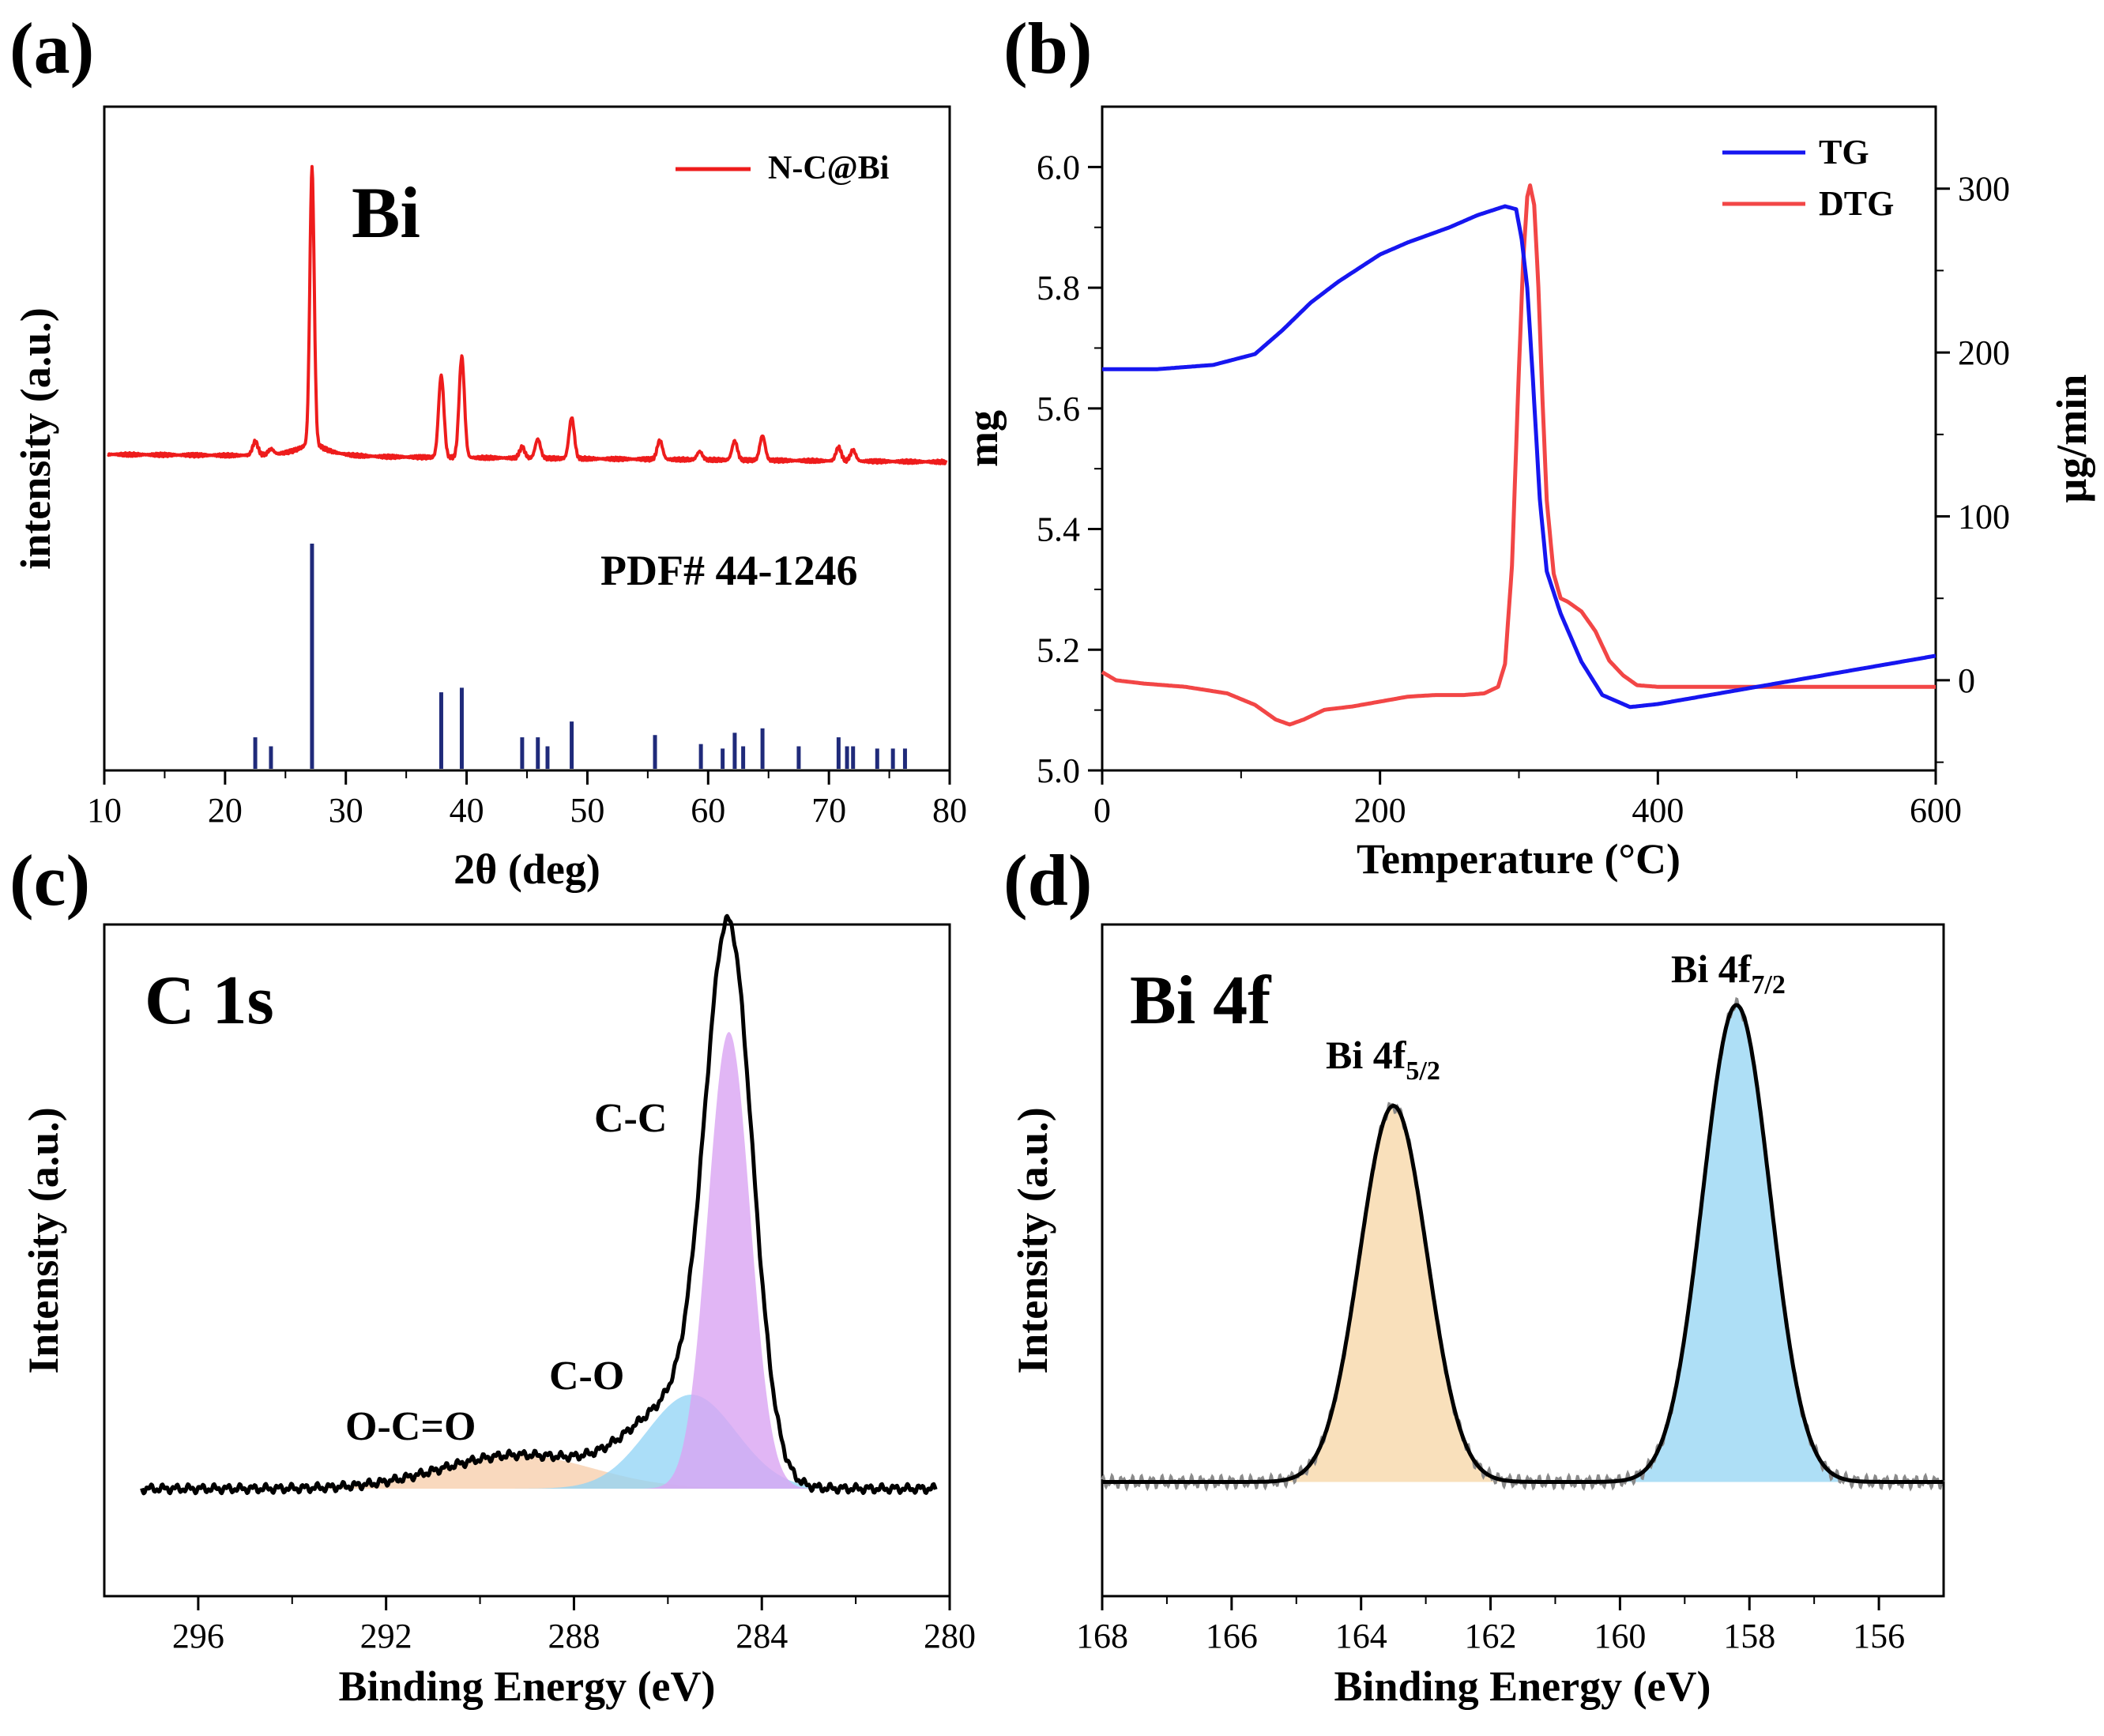 The height and width of the screenshot is (1736, 2104). Describe the element at coordinates (1844, 152) in the screenshot. I see `panel-b-legend-tg-label: TG` at that location.